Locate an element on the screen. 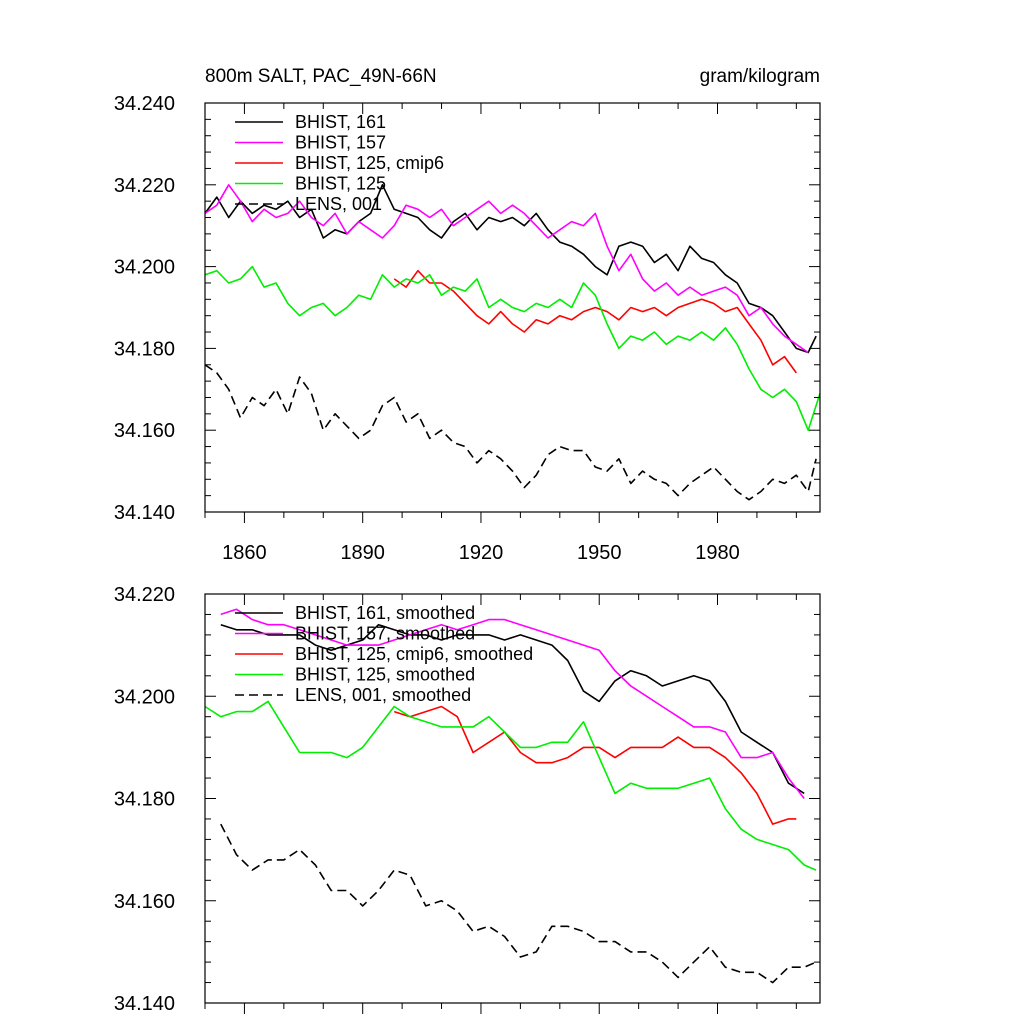 The width and height of the screenshot is (1024, 1024). legend-label: LENS, 001 is located at coordinates (338, 204).